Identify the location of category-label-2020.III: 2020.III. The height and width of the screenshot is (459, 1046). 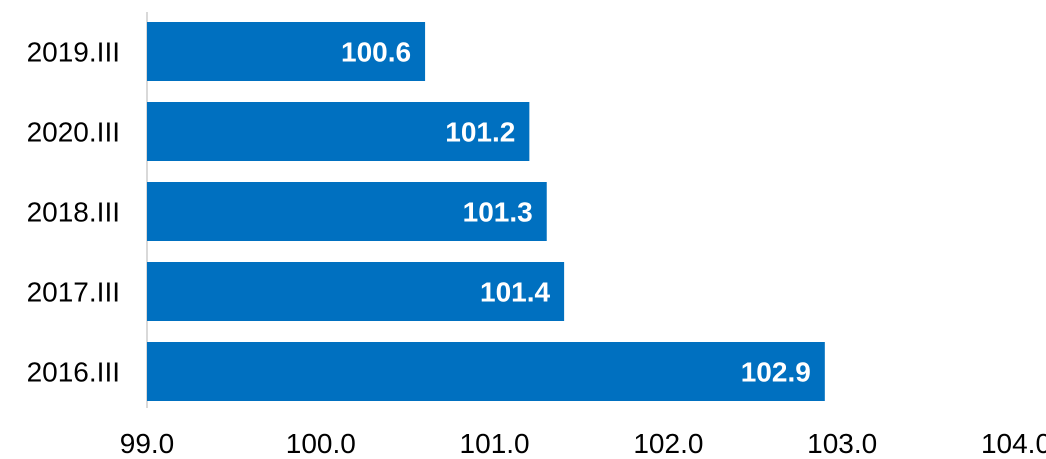
(73, 132).